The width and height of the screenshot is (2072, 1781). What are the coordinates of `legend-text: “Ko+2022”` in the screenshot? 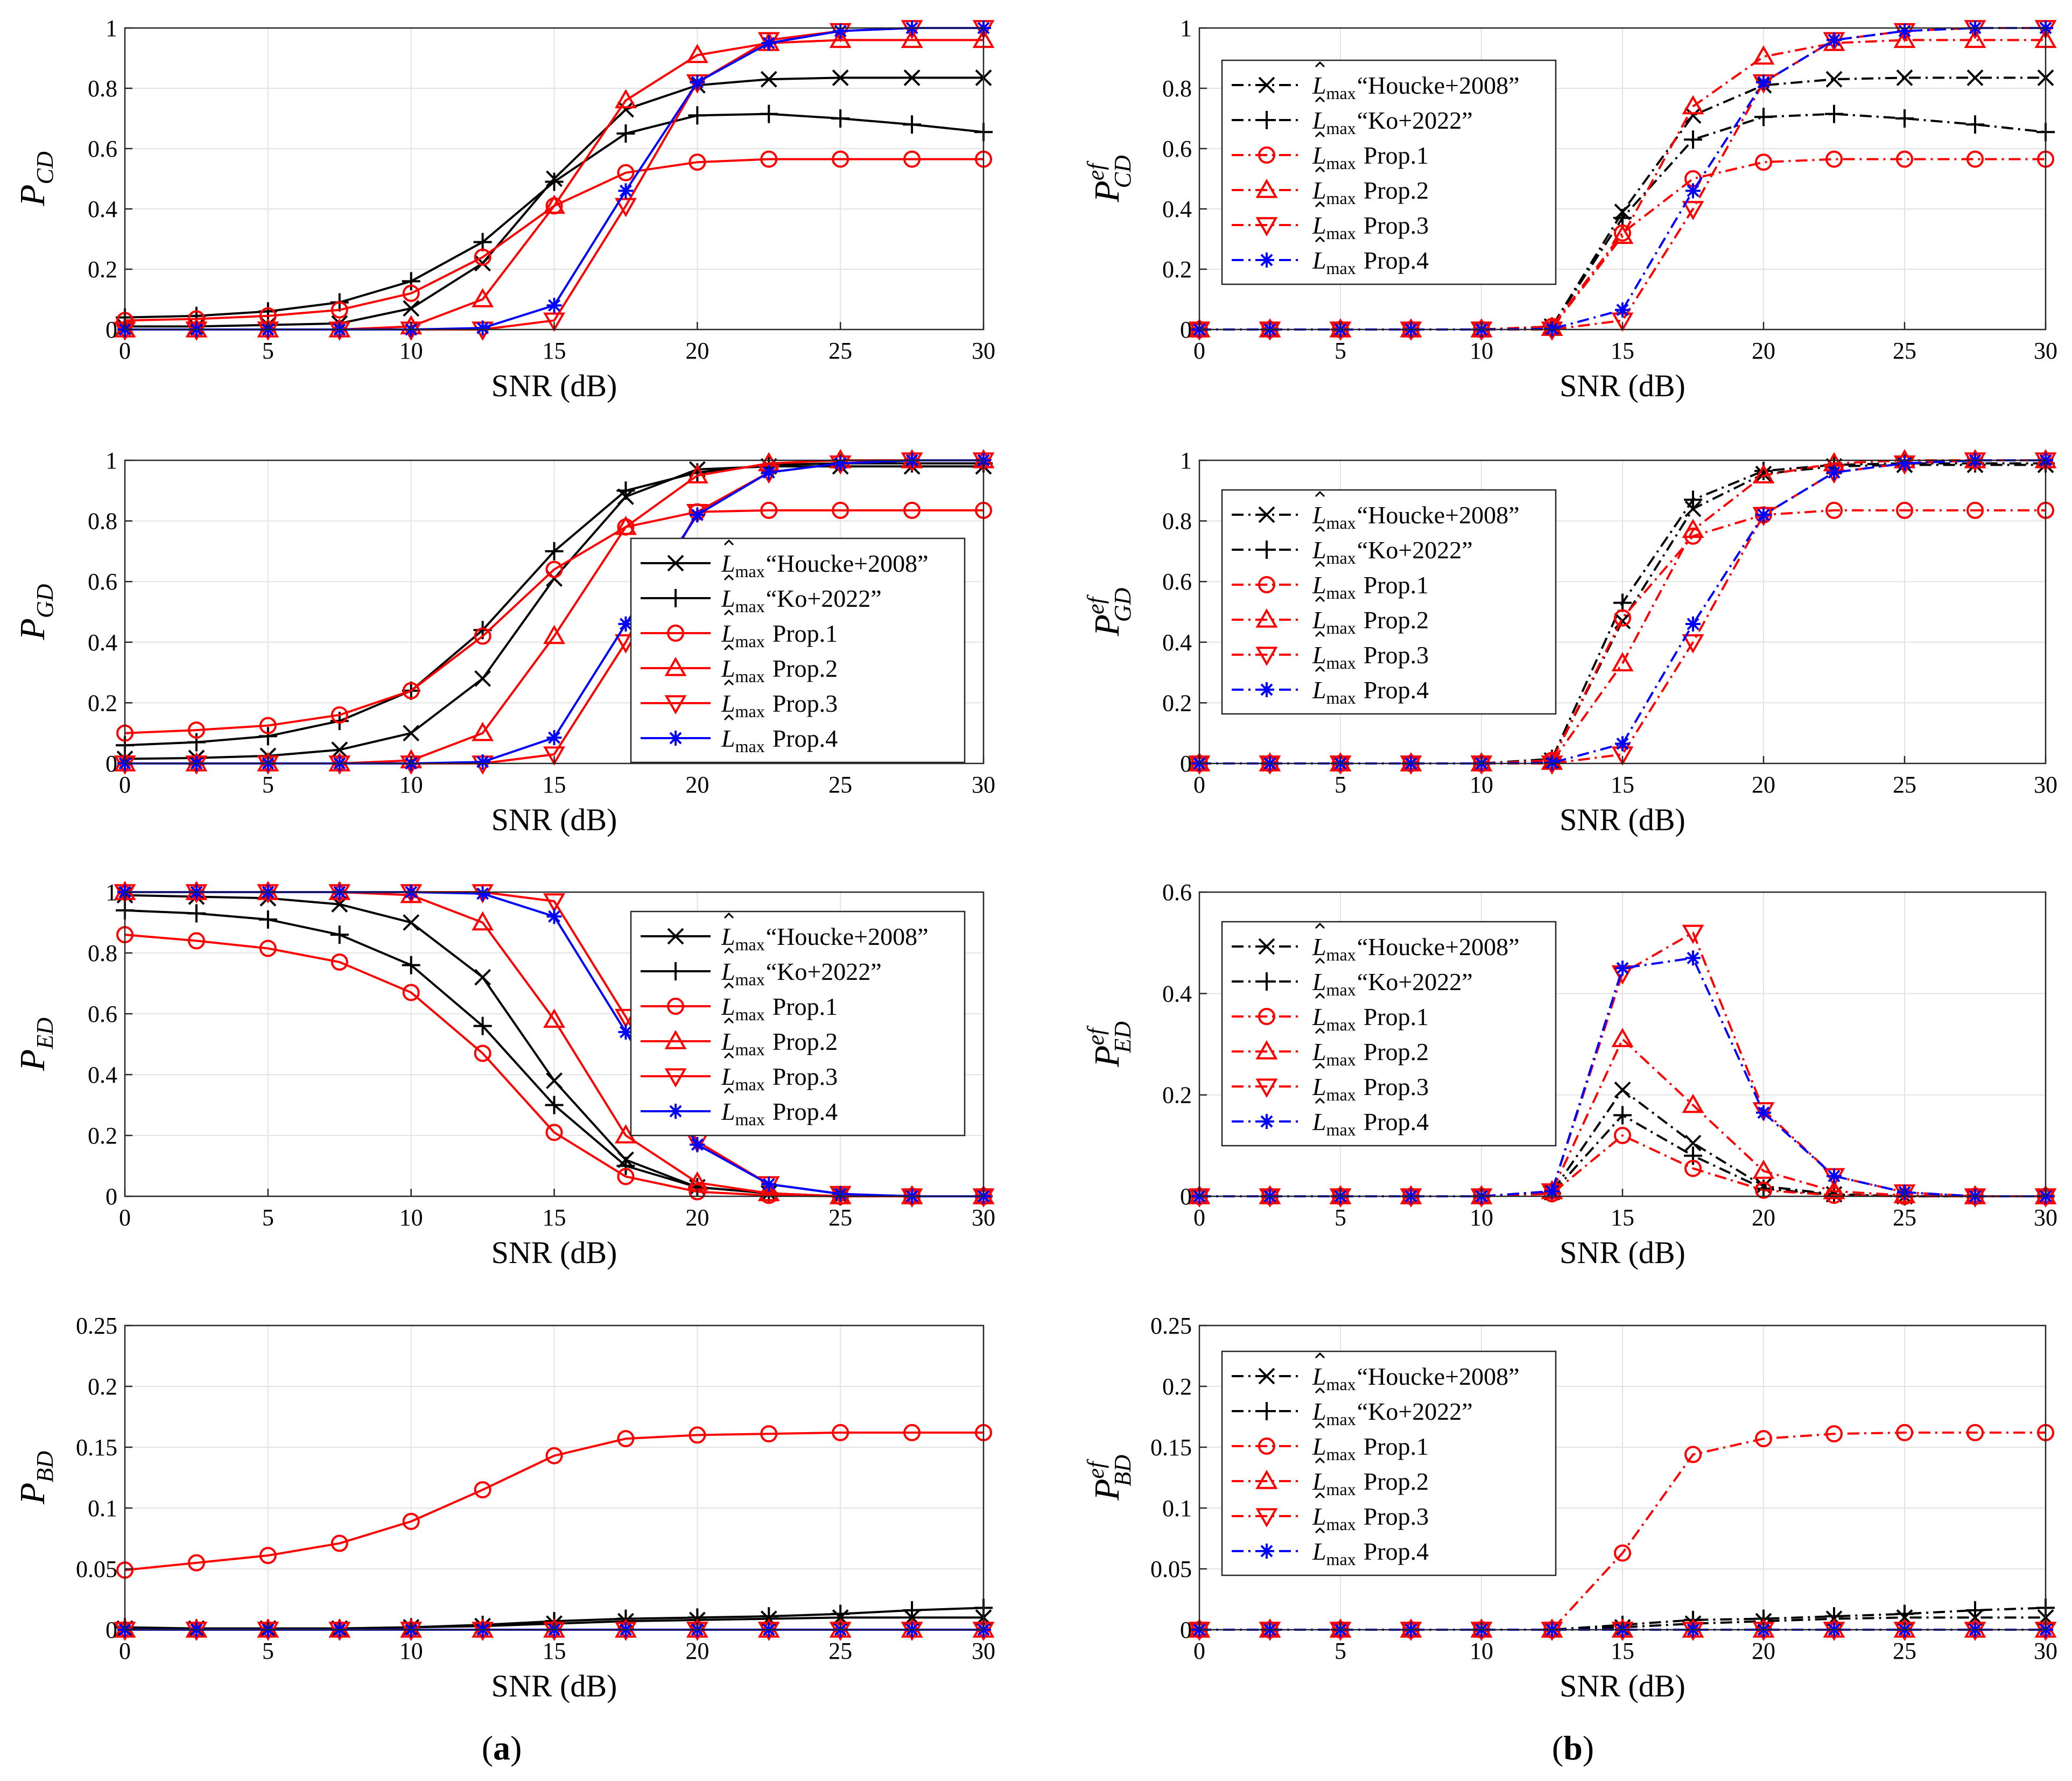 It's located at (1415, 550).